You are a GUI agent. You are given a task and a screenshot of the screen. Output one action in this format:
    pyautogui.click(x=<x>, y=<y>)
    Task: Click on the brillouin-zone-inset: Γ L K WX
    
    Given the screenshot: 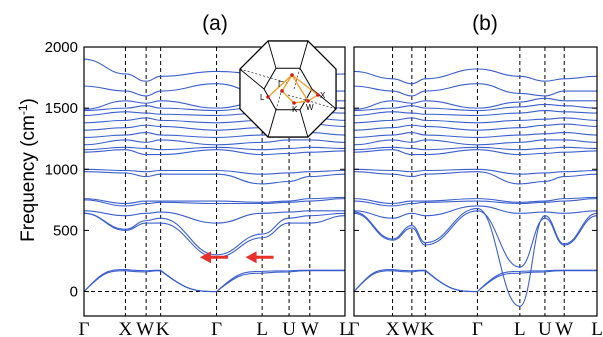 What is the action you would take?
    pyautogui.click(x=288, y=89)
    